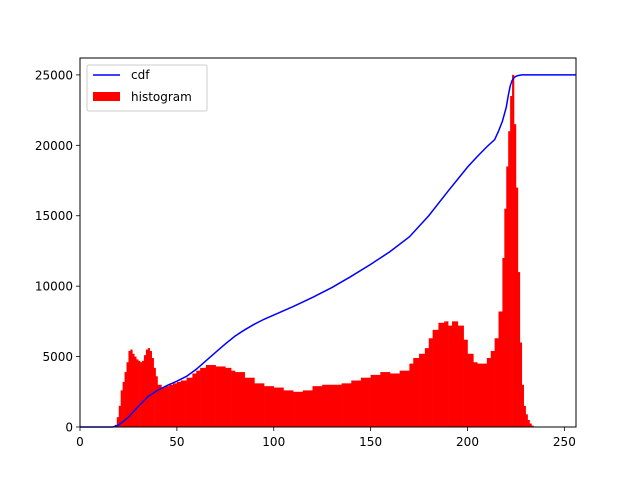  I want to click on legend-histogram-label: histogram, so click(161, 97).